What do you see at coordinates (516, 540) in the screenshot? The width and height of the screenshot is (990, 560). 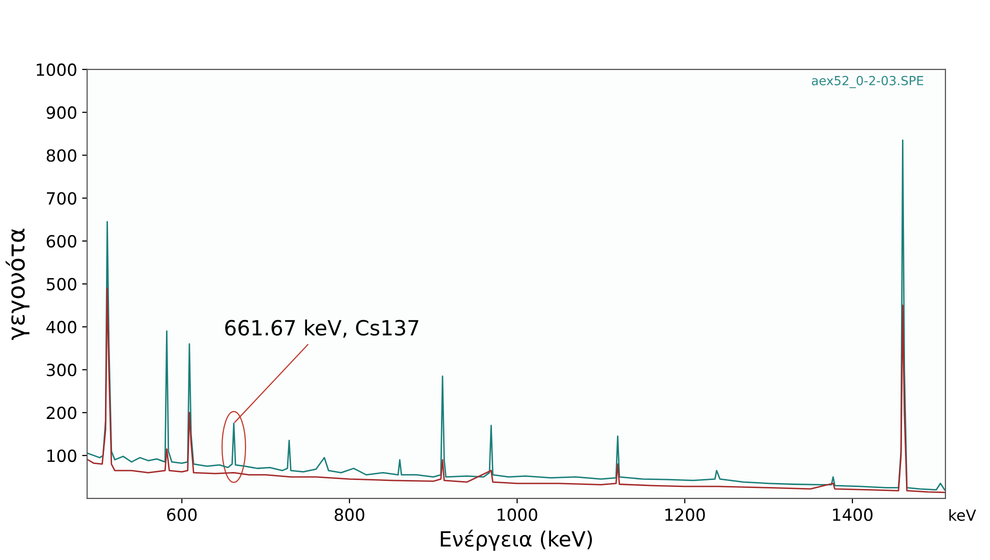 I see `x-axis-title: Ενέργεια (keV)` at bounding box center [516, 540].